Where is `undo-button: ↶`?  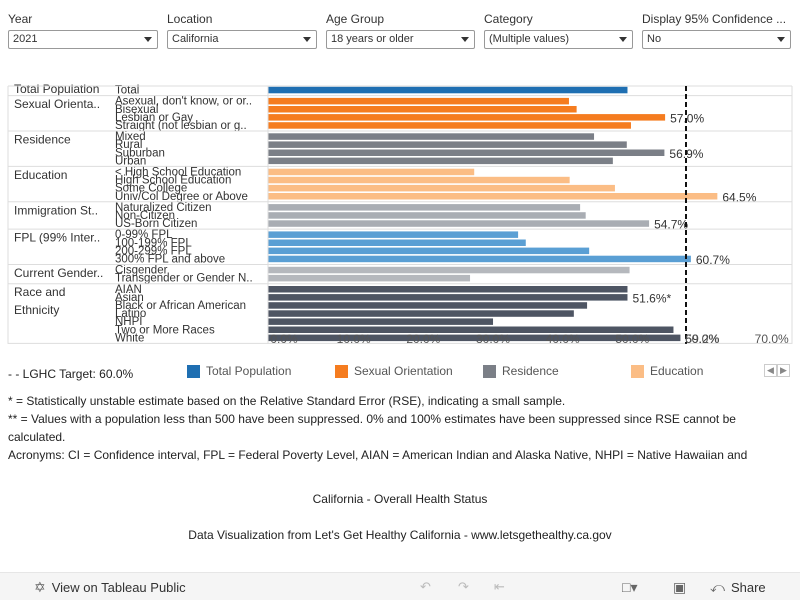 undo-button: ↶ is located at coordinates (425, 587).